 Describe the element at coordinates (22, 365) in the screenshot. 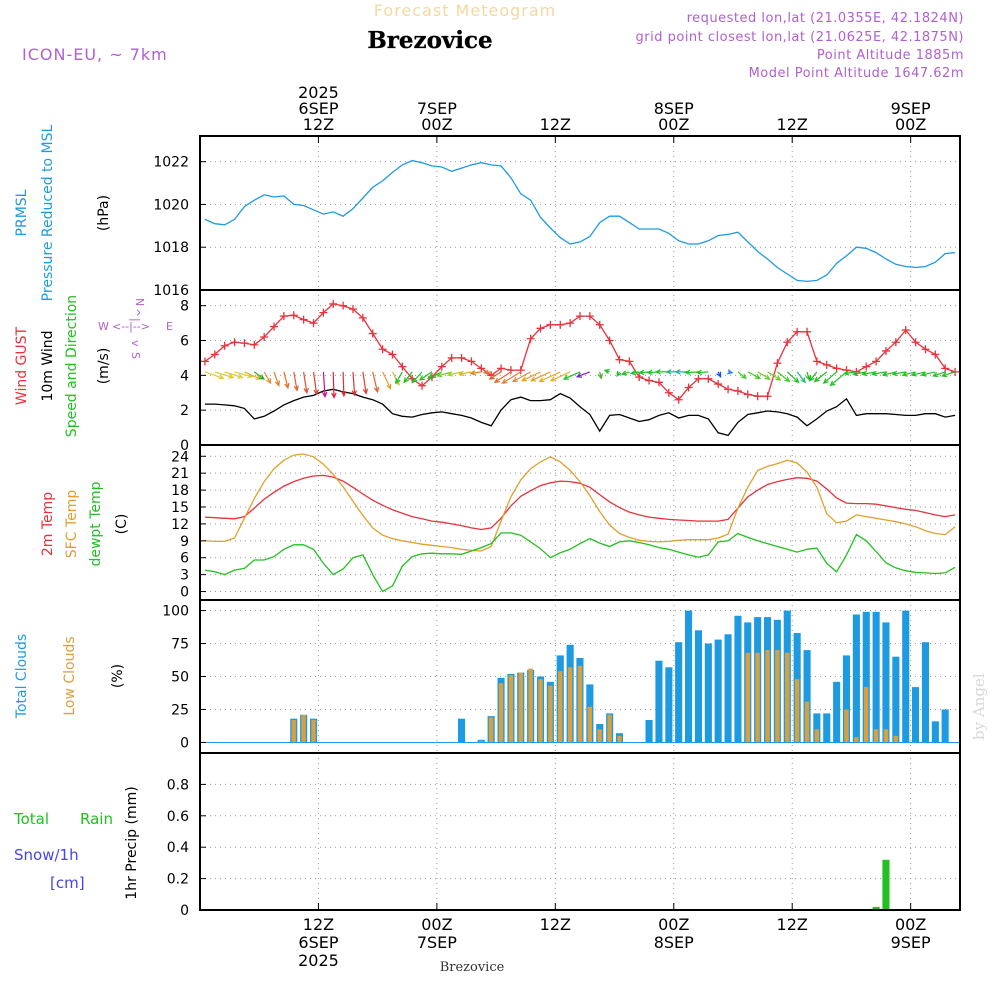

I see `panel-label: Wind GUST` at that location.